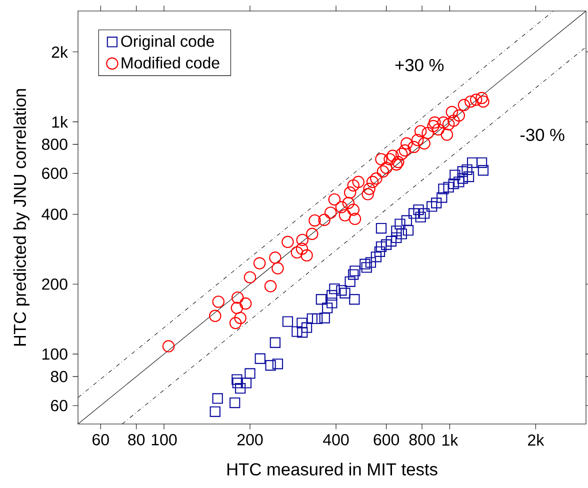 This screenshot has height=488, width=588. I want to click on x-axis-title: HTC measured in MIT tests, so click(332, 469).